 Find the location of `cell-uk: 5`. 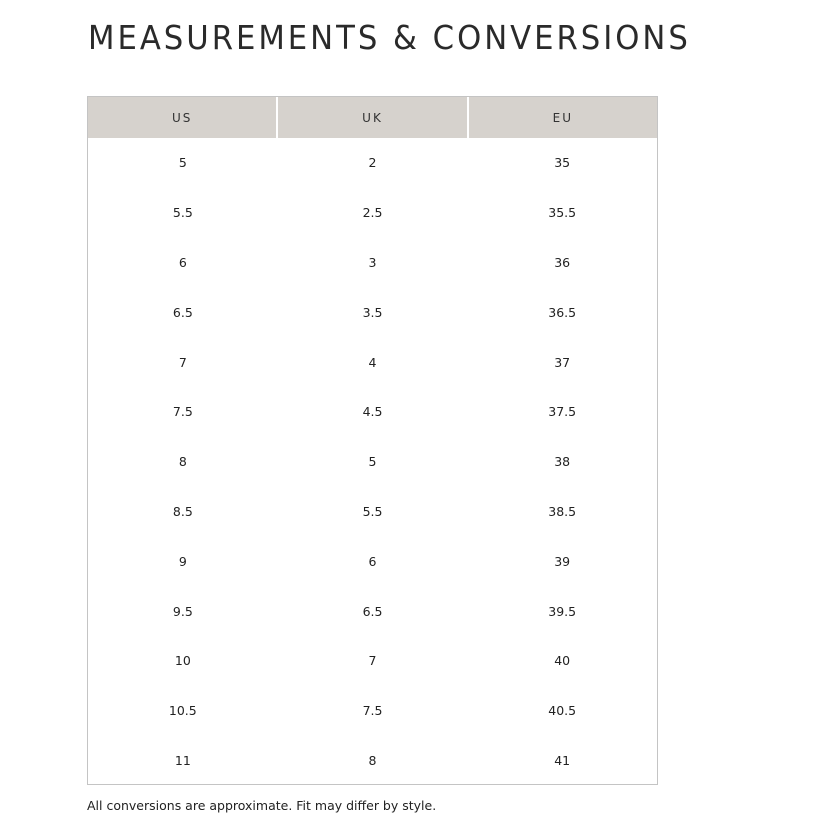

cell-uk: 5 is located at coordinates (372, 462).